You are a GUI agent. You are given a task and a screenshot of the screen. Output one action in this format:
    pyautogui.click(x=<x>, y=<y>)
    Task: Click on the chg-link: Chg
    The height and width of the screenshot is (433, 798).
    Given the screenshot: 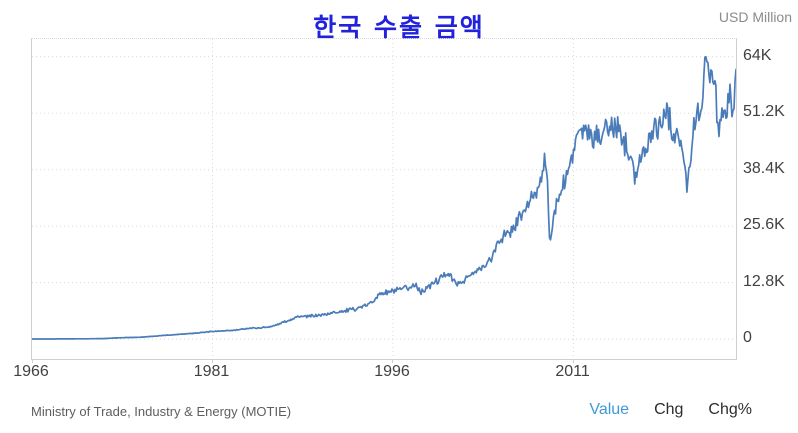 What is the action you would take?
    pyautogui.click(x=669, y=409)
    